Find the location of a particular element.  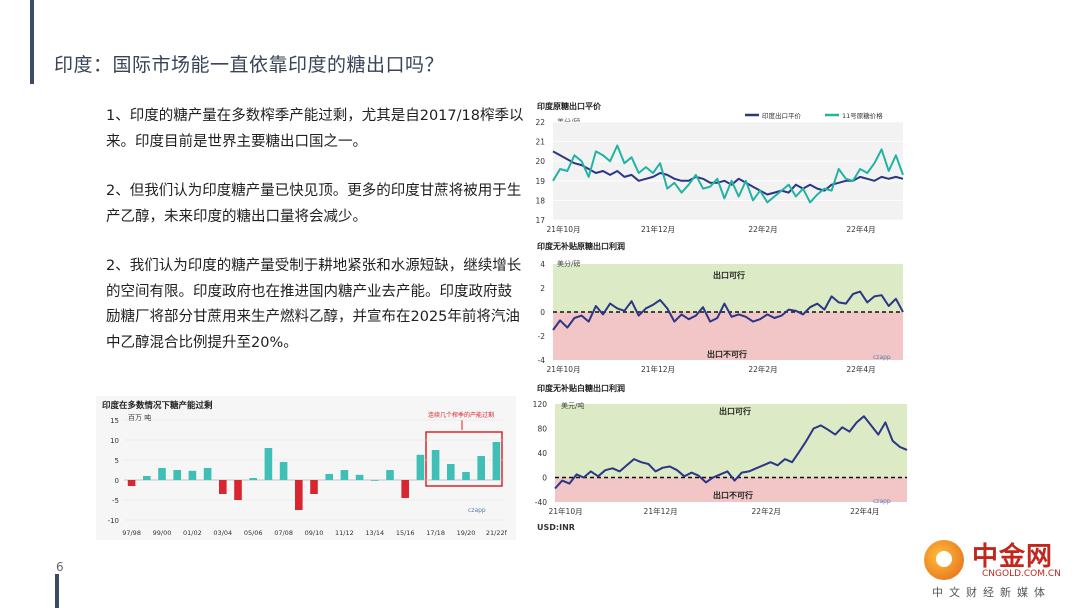

bar-xtick-label: 15/16 is located at coordinates (405, 533).